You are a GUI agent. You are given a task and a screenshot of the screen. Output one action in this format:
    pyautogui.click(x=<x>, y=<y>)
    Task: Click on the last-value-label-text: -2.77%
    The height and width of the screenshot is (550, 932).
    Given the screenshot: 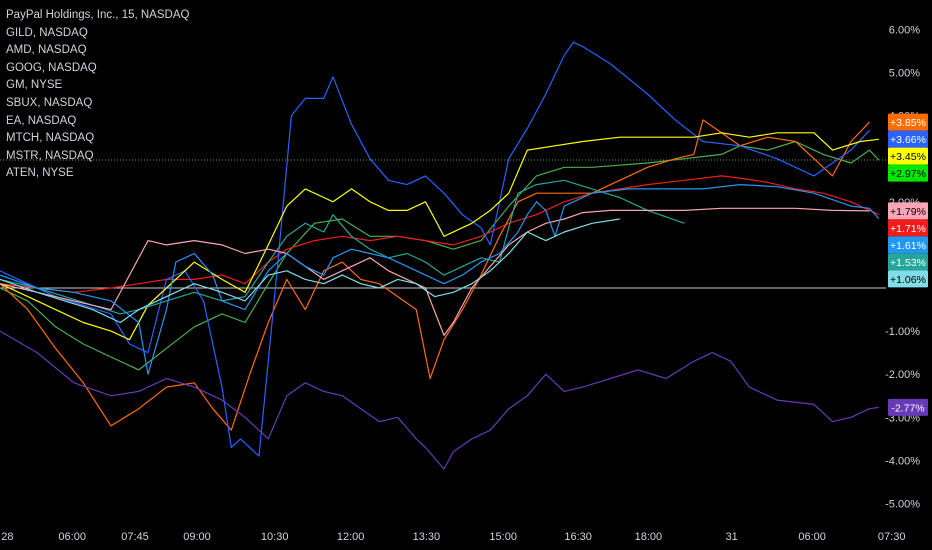 What is the action you would take?
    pyautogui.click(x=907, y=408)
    